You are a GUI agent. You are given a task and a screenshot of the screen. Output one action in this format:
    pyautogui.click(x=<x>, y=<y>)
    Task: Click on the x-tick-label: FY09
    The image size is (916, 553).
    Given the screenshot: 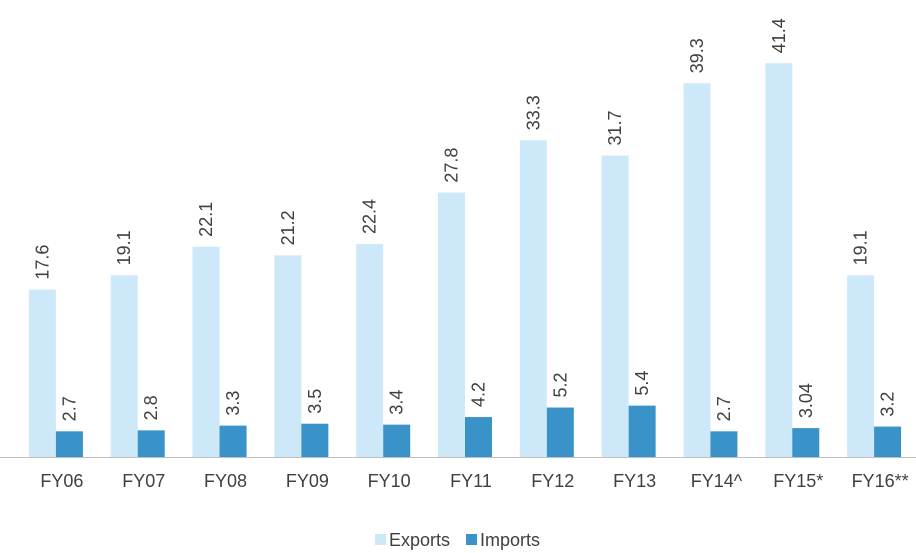 What is the action you would take?
    pyautogui.click(x=307, y=481)
    